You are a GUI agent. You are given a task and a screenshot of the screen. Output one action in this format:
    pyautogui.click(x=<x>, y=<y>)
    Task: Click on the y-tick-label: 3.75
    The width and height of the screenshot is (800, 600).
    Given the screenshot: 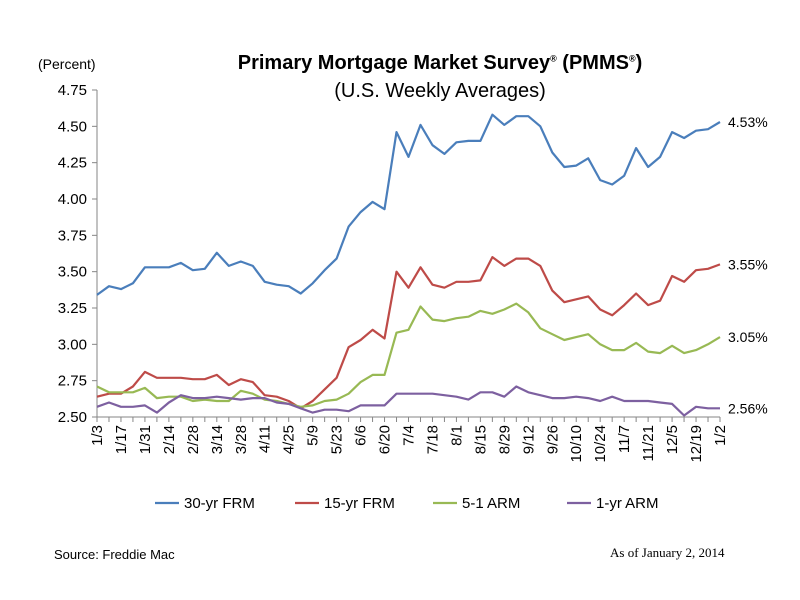 What is the action you would take?
    pyautogui.click(x=72, y=235)
    